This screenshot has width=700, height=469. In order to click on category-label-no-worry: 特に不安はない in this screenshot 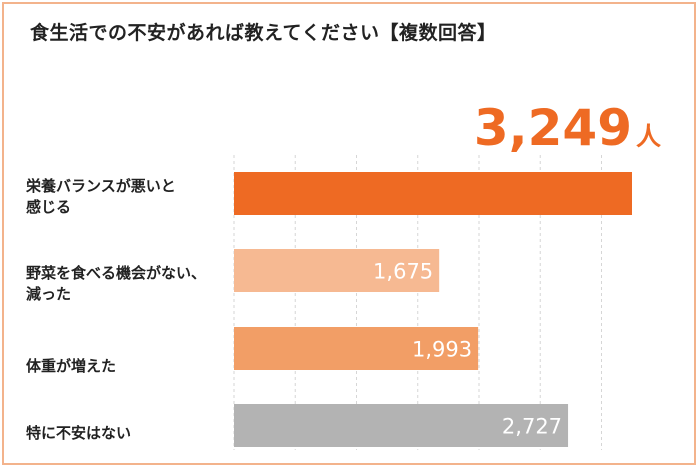, I will do `click(79, 433)`.